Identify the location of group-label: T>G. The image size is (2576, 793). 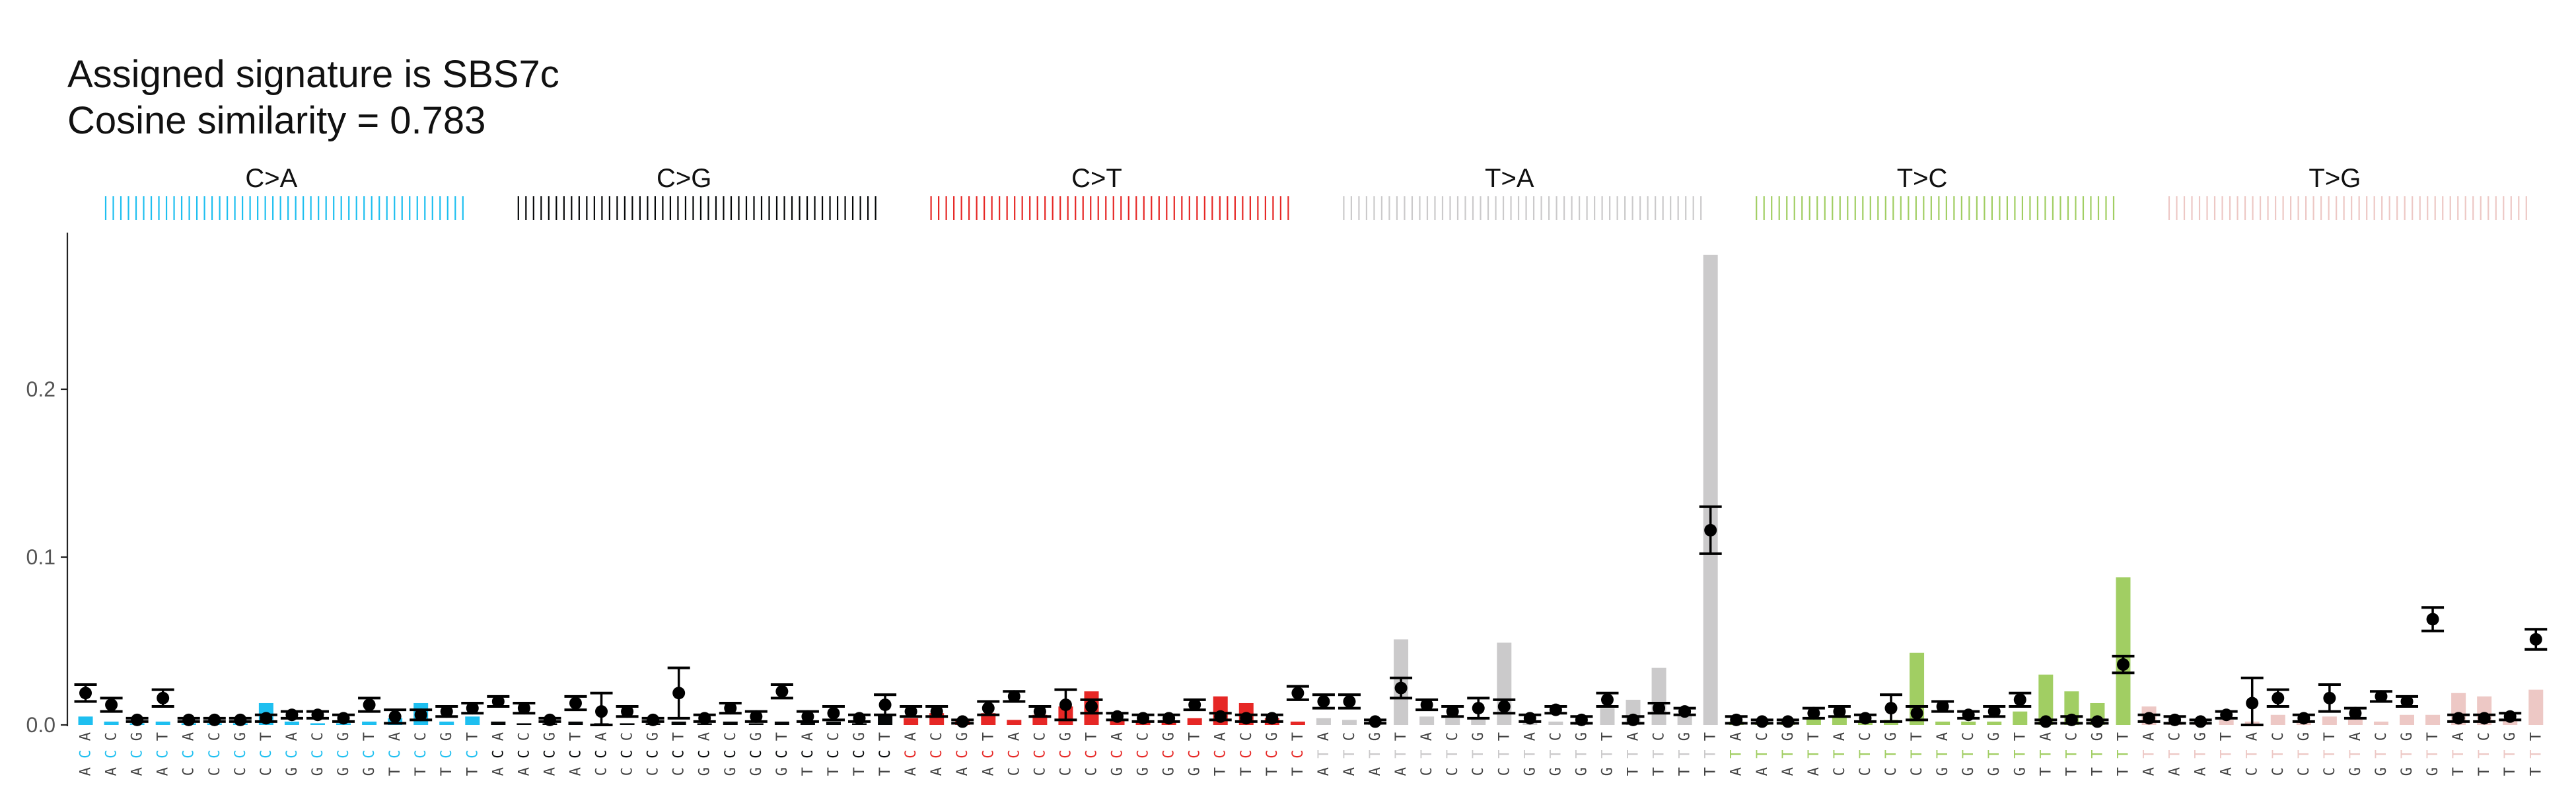
(2334, 179).